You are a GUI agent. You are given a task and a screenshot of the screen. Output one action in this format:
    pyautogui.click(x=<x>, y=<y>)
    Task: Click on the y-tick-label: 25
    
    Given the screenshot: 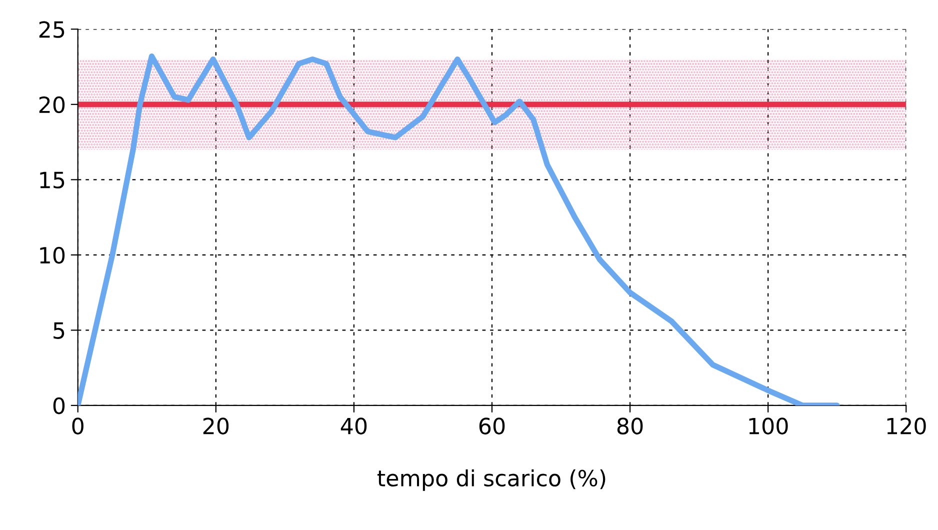 What is the action you would take?
    pyautogui.click(x=51, y=29)
    